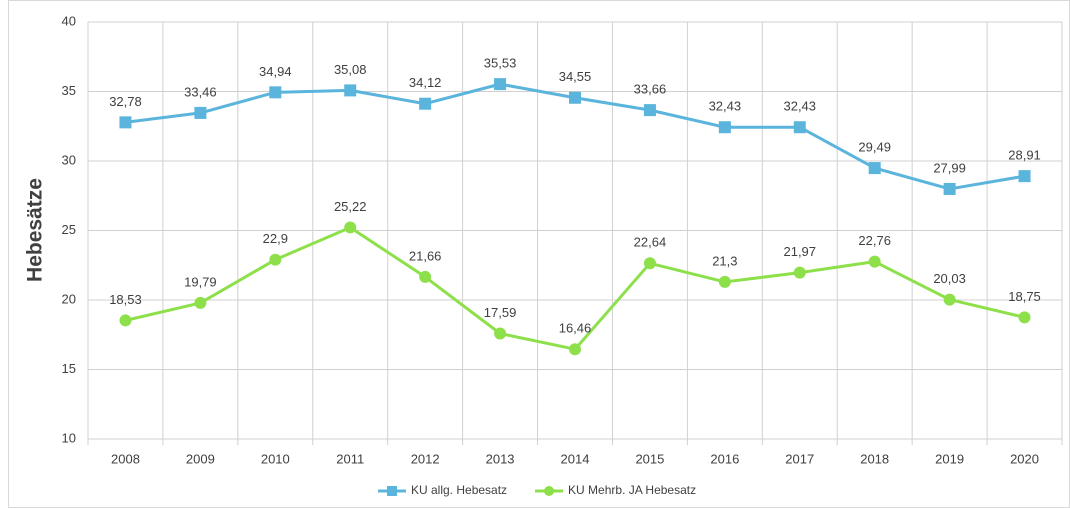  What do you see at coordinates (200, 91) in the screenshot?
I see `data-label: 33,46` at bounding box center [200, 91].